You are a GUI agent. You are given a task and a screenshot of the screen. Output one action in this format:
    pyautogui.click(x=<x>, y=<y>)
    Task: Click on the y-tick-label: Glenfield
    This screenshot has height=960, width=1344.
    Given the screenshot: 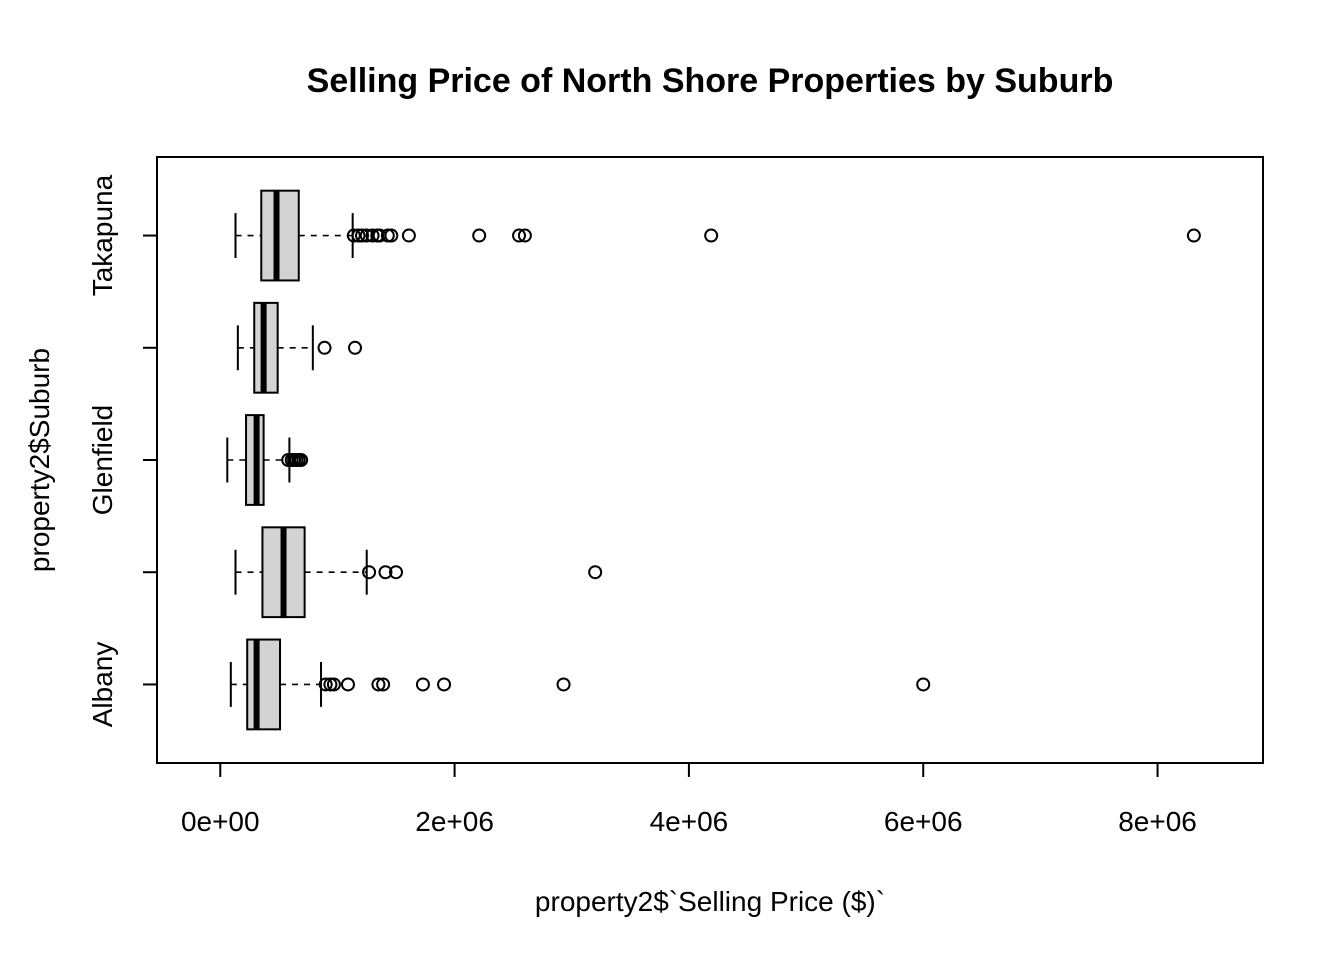 What is the action you would take?
    pyautogui.click(x=102, y=460)
    